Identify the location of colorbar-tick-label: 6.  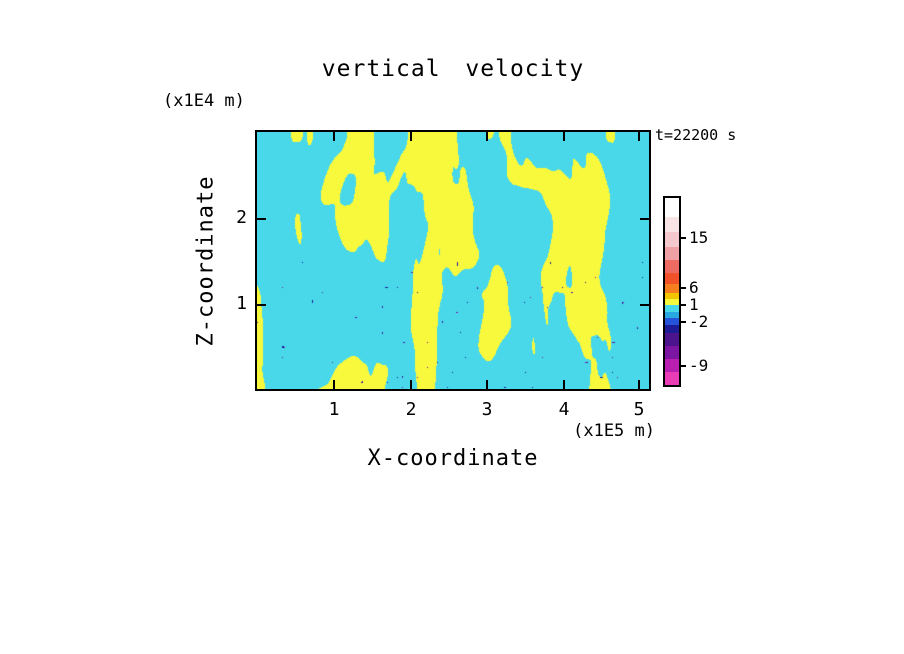
(694, 287).